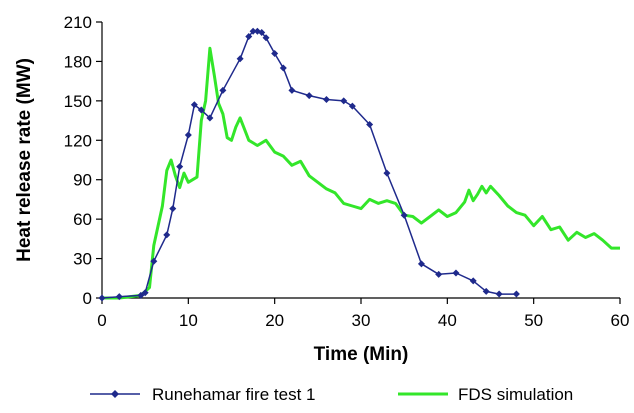 Image resolution: width=634 pixels, height=413 pixels. What do you see at coordinates (331, 394) in the screenshot?
I see `legend: Runehamar fire test 1 FDS simulation` at bounding box center [331, 394].